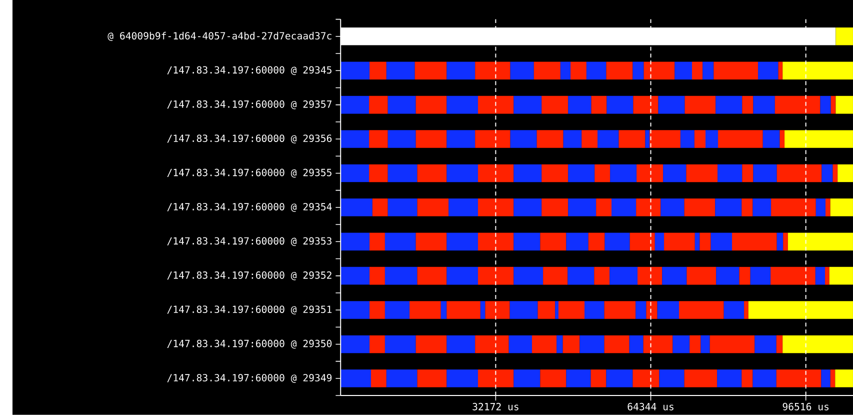 This screenshot has width=853, height=415. I want to click on y-tick-label: /147.83.34.197:60000 @ 29350, so click(249, 344).